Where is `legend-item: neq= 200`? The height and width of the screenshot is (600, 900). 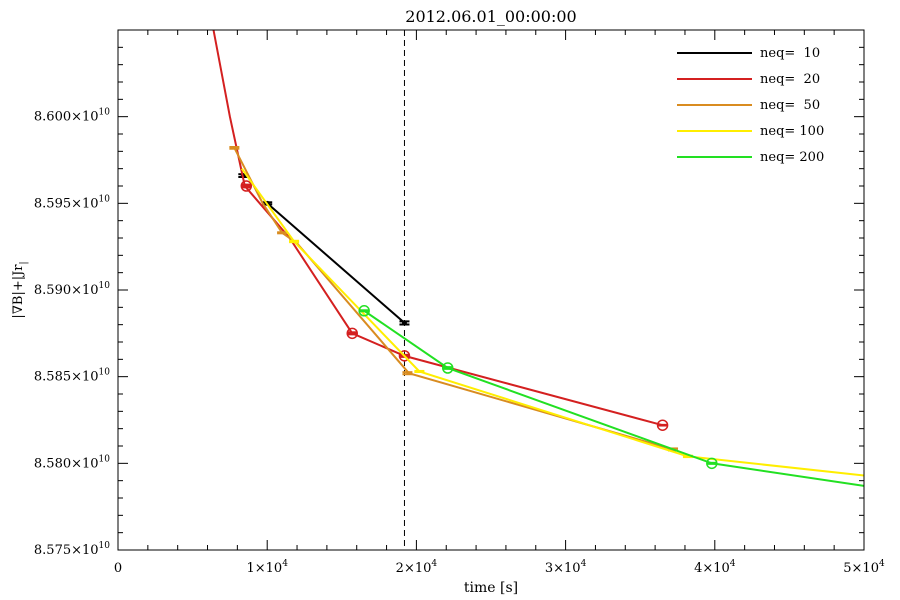
legend-item: neq= 200 is located at coordinates (750, 157).